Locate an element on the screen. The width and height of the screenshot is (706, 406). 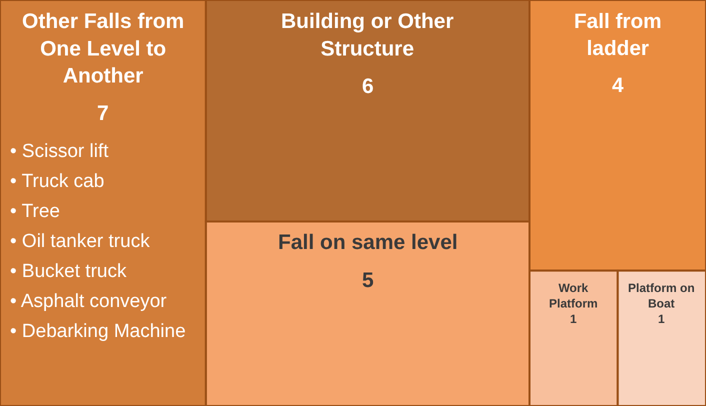
category-label: Work Platform is located at coordinates (573, 296).